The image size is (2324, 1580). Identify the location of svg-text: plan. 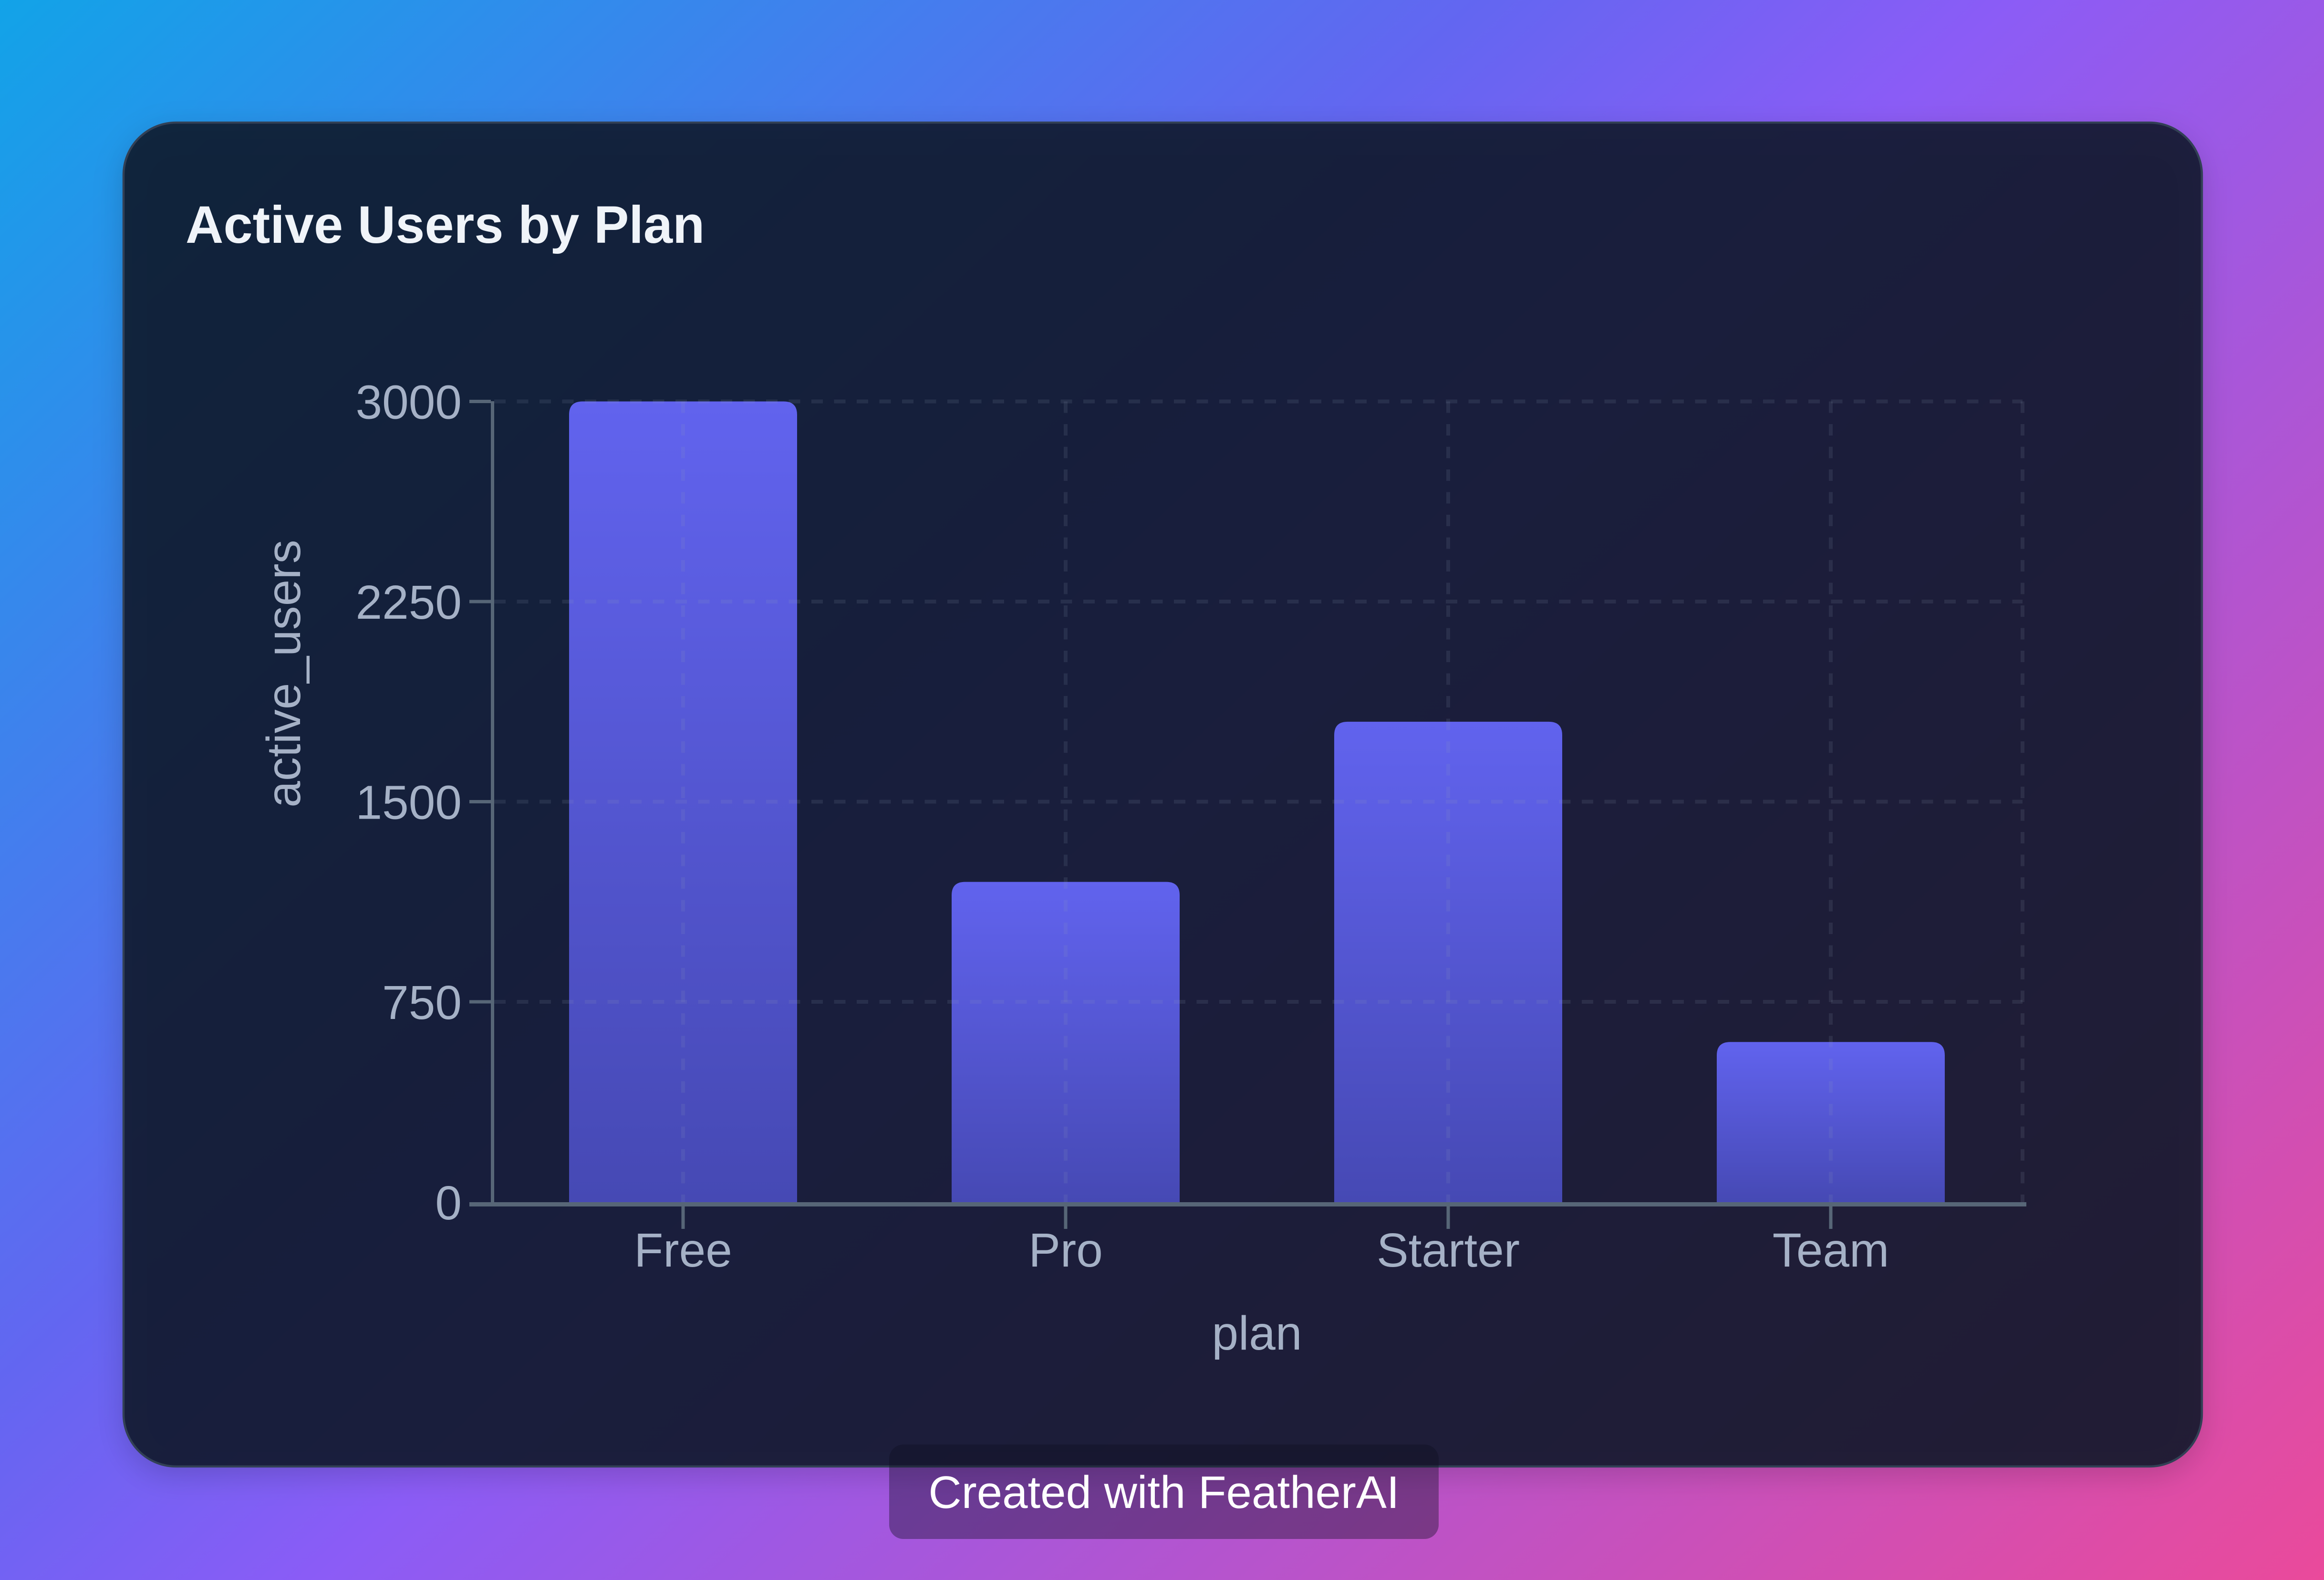
(1257, 1334).